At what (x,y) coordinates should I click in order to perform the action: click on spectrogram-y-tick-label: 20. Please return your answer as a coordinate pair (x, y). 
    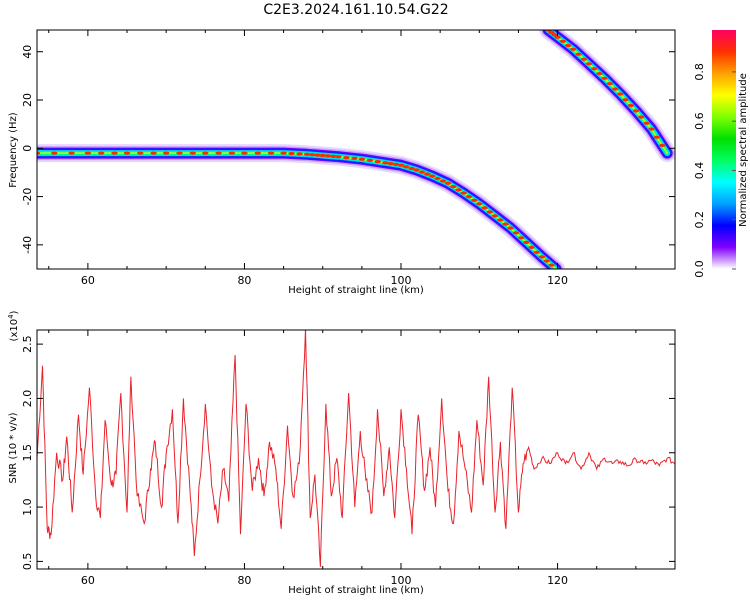
    Looking at the image, I should click on (27, 100).